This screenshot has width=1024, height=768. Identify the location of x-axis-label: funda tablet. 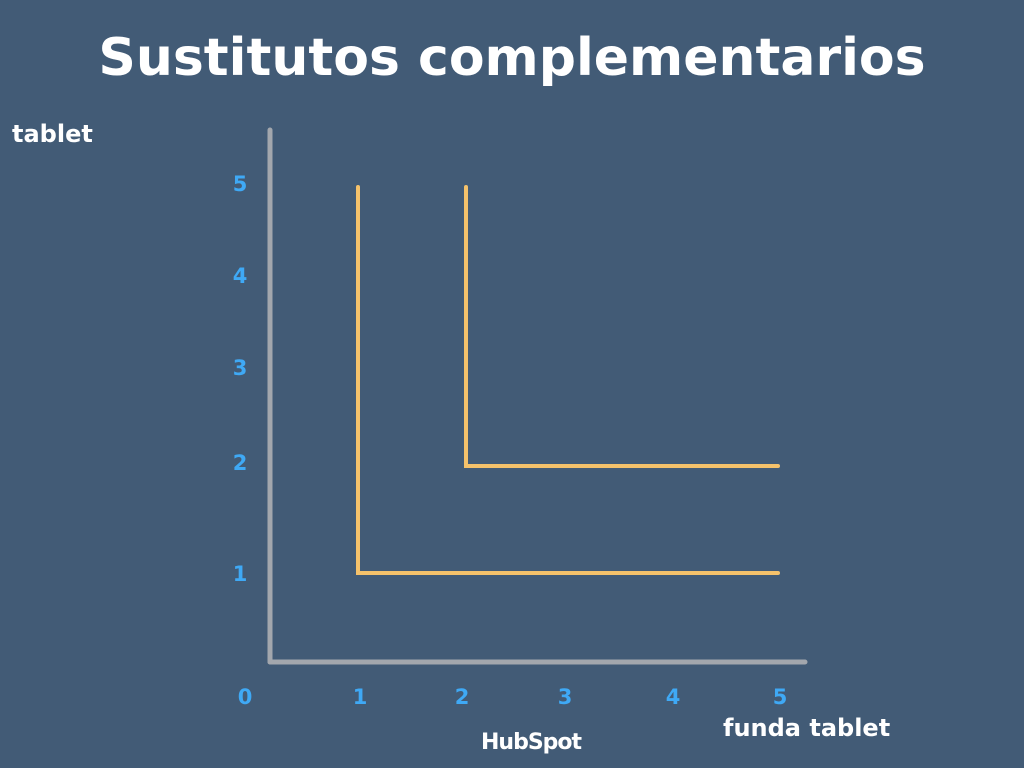
(807, 728).